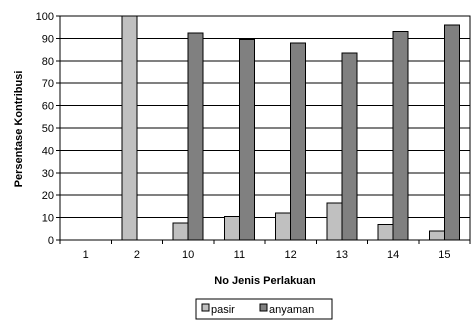 This screenshot has width=476, height=323. I want to click on y-tick-label: 80, so click(48, 62).